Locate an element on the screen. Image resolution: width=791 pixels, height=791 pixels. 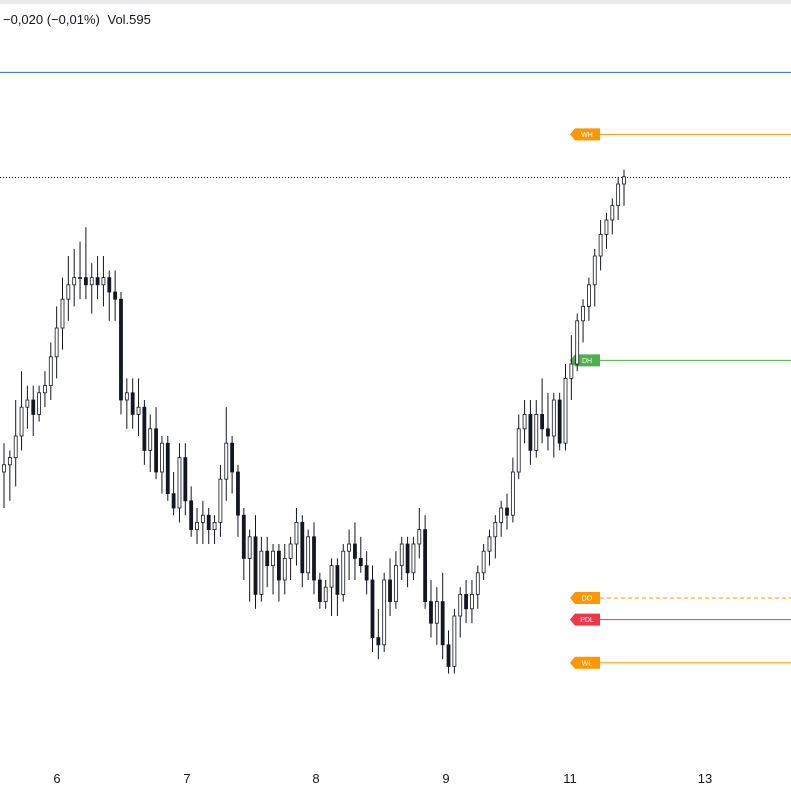
top-toolbar-edge is located at coordinates (395, 2).